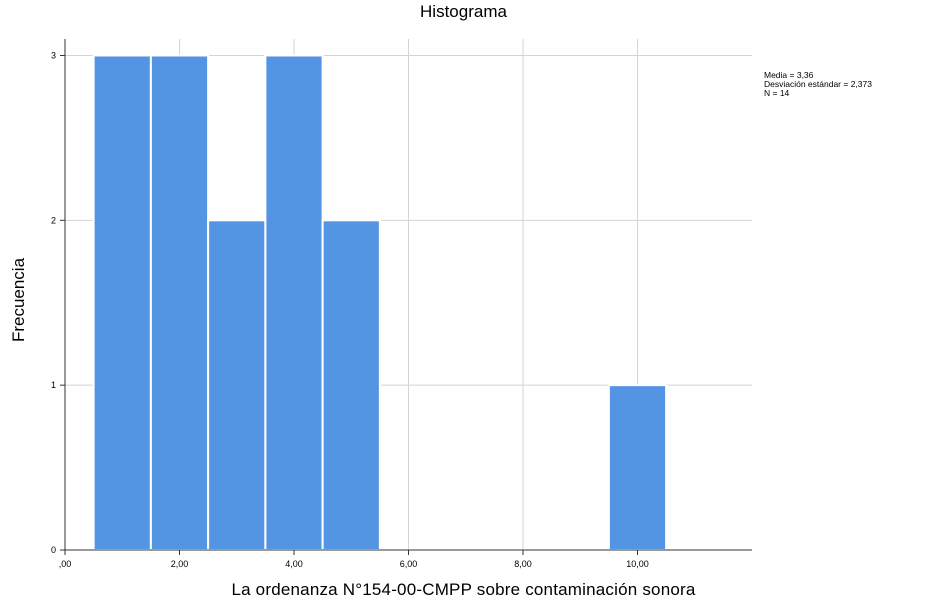 Image resolution: width=927 pixels, height=614 pixels. What do you see at coordinates (409, 564) in the screenshot?
I see `x-tick-label: 6,00` at bounding box center [409, 564].